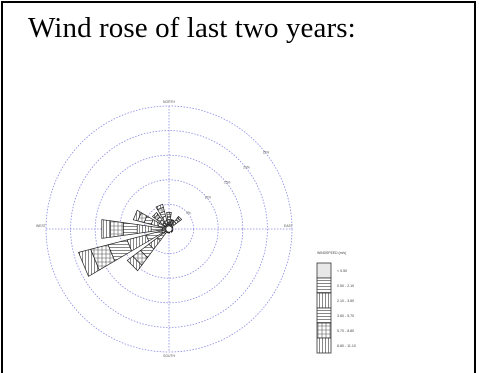 The width and height of the screenshot is (479, 373). Describe the element at coordinates (345, 316) in the screenshot. I see `legend-label-4: 3.60 - 5.70` at that location.